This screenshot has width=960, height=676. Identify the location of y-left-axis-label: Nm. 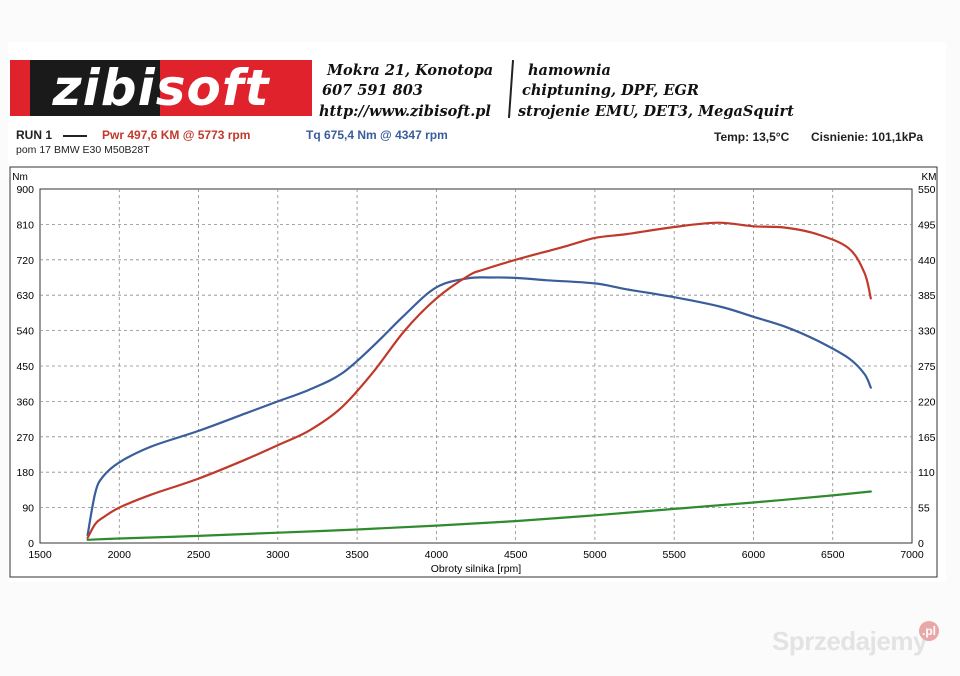
(20, 177).